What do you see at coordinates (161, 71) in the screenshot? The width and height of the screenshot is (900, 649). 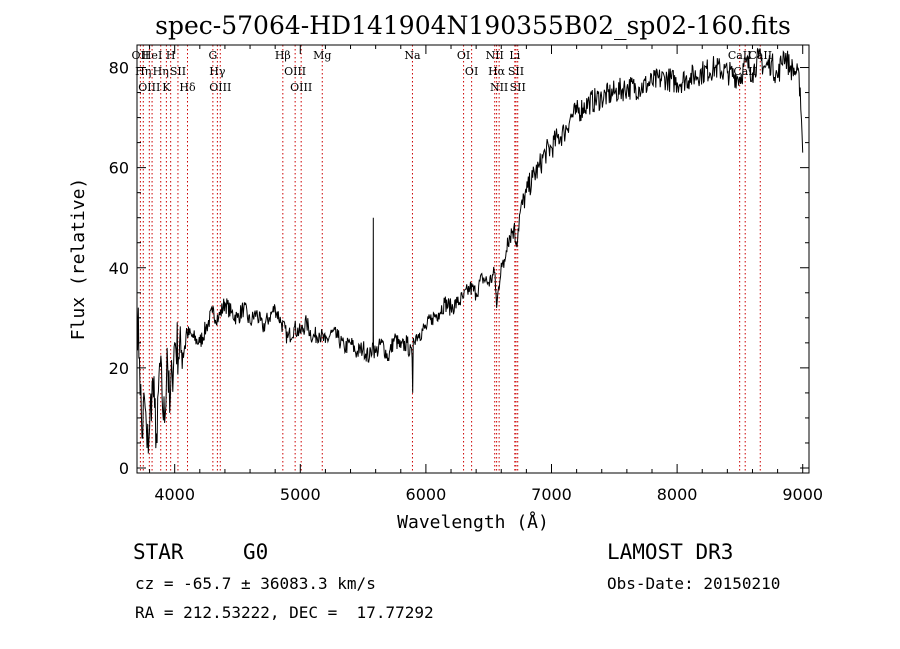 I see `line-label-4: Hη` at bounding box center [161, 71].